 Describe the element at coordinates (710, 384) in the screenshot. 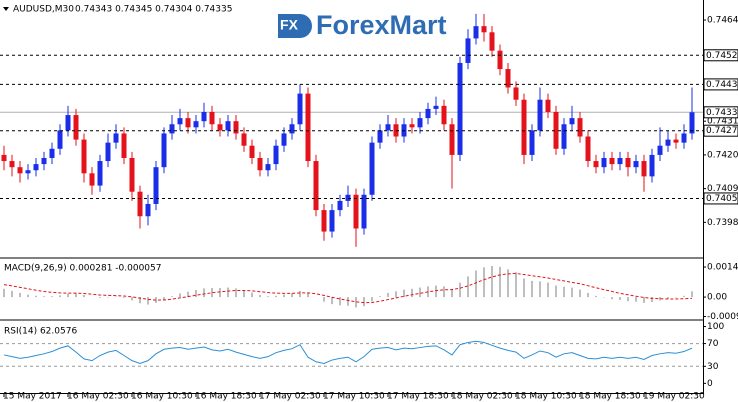

I see `rsi-tick-label: 0` at that location.